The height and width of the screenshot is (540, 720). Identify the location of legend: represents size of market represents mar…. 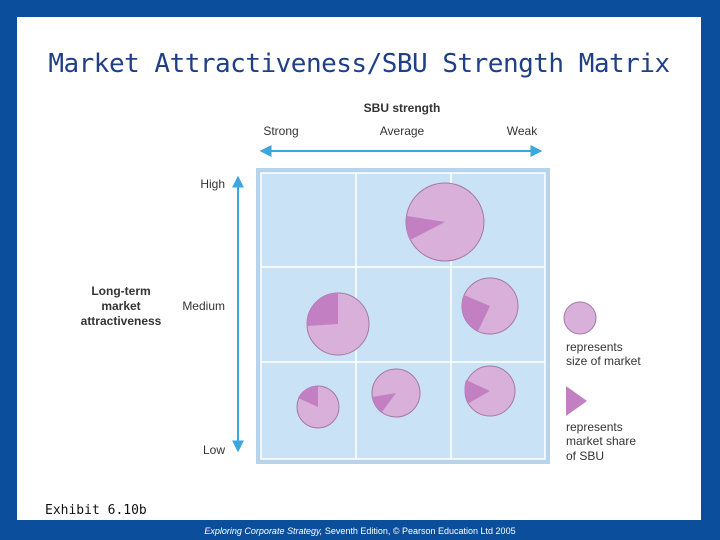
(602, 382).